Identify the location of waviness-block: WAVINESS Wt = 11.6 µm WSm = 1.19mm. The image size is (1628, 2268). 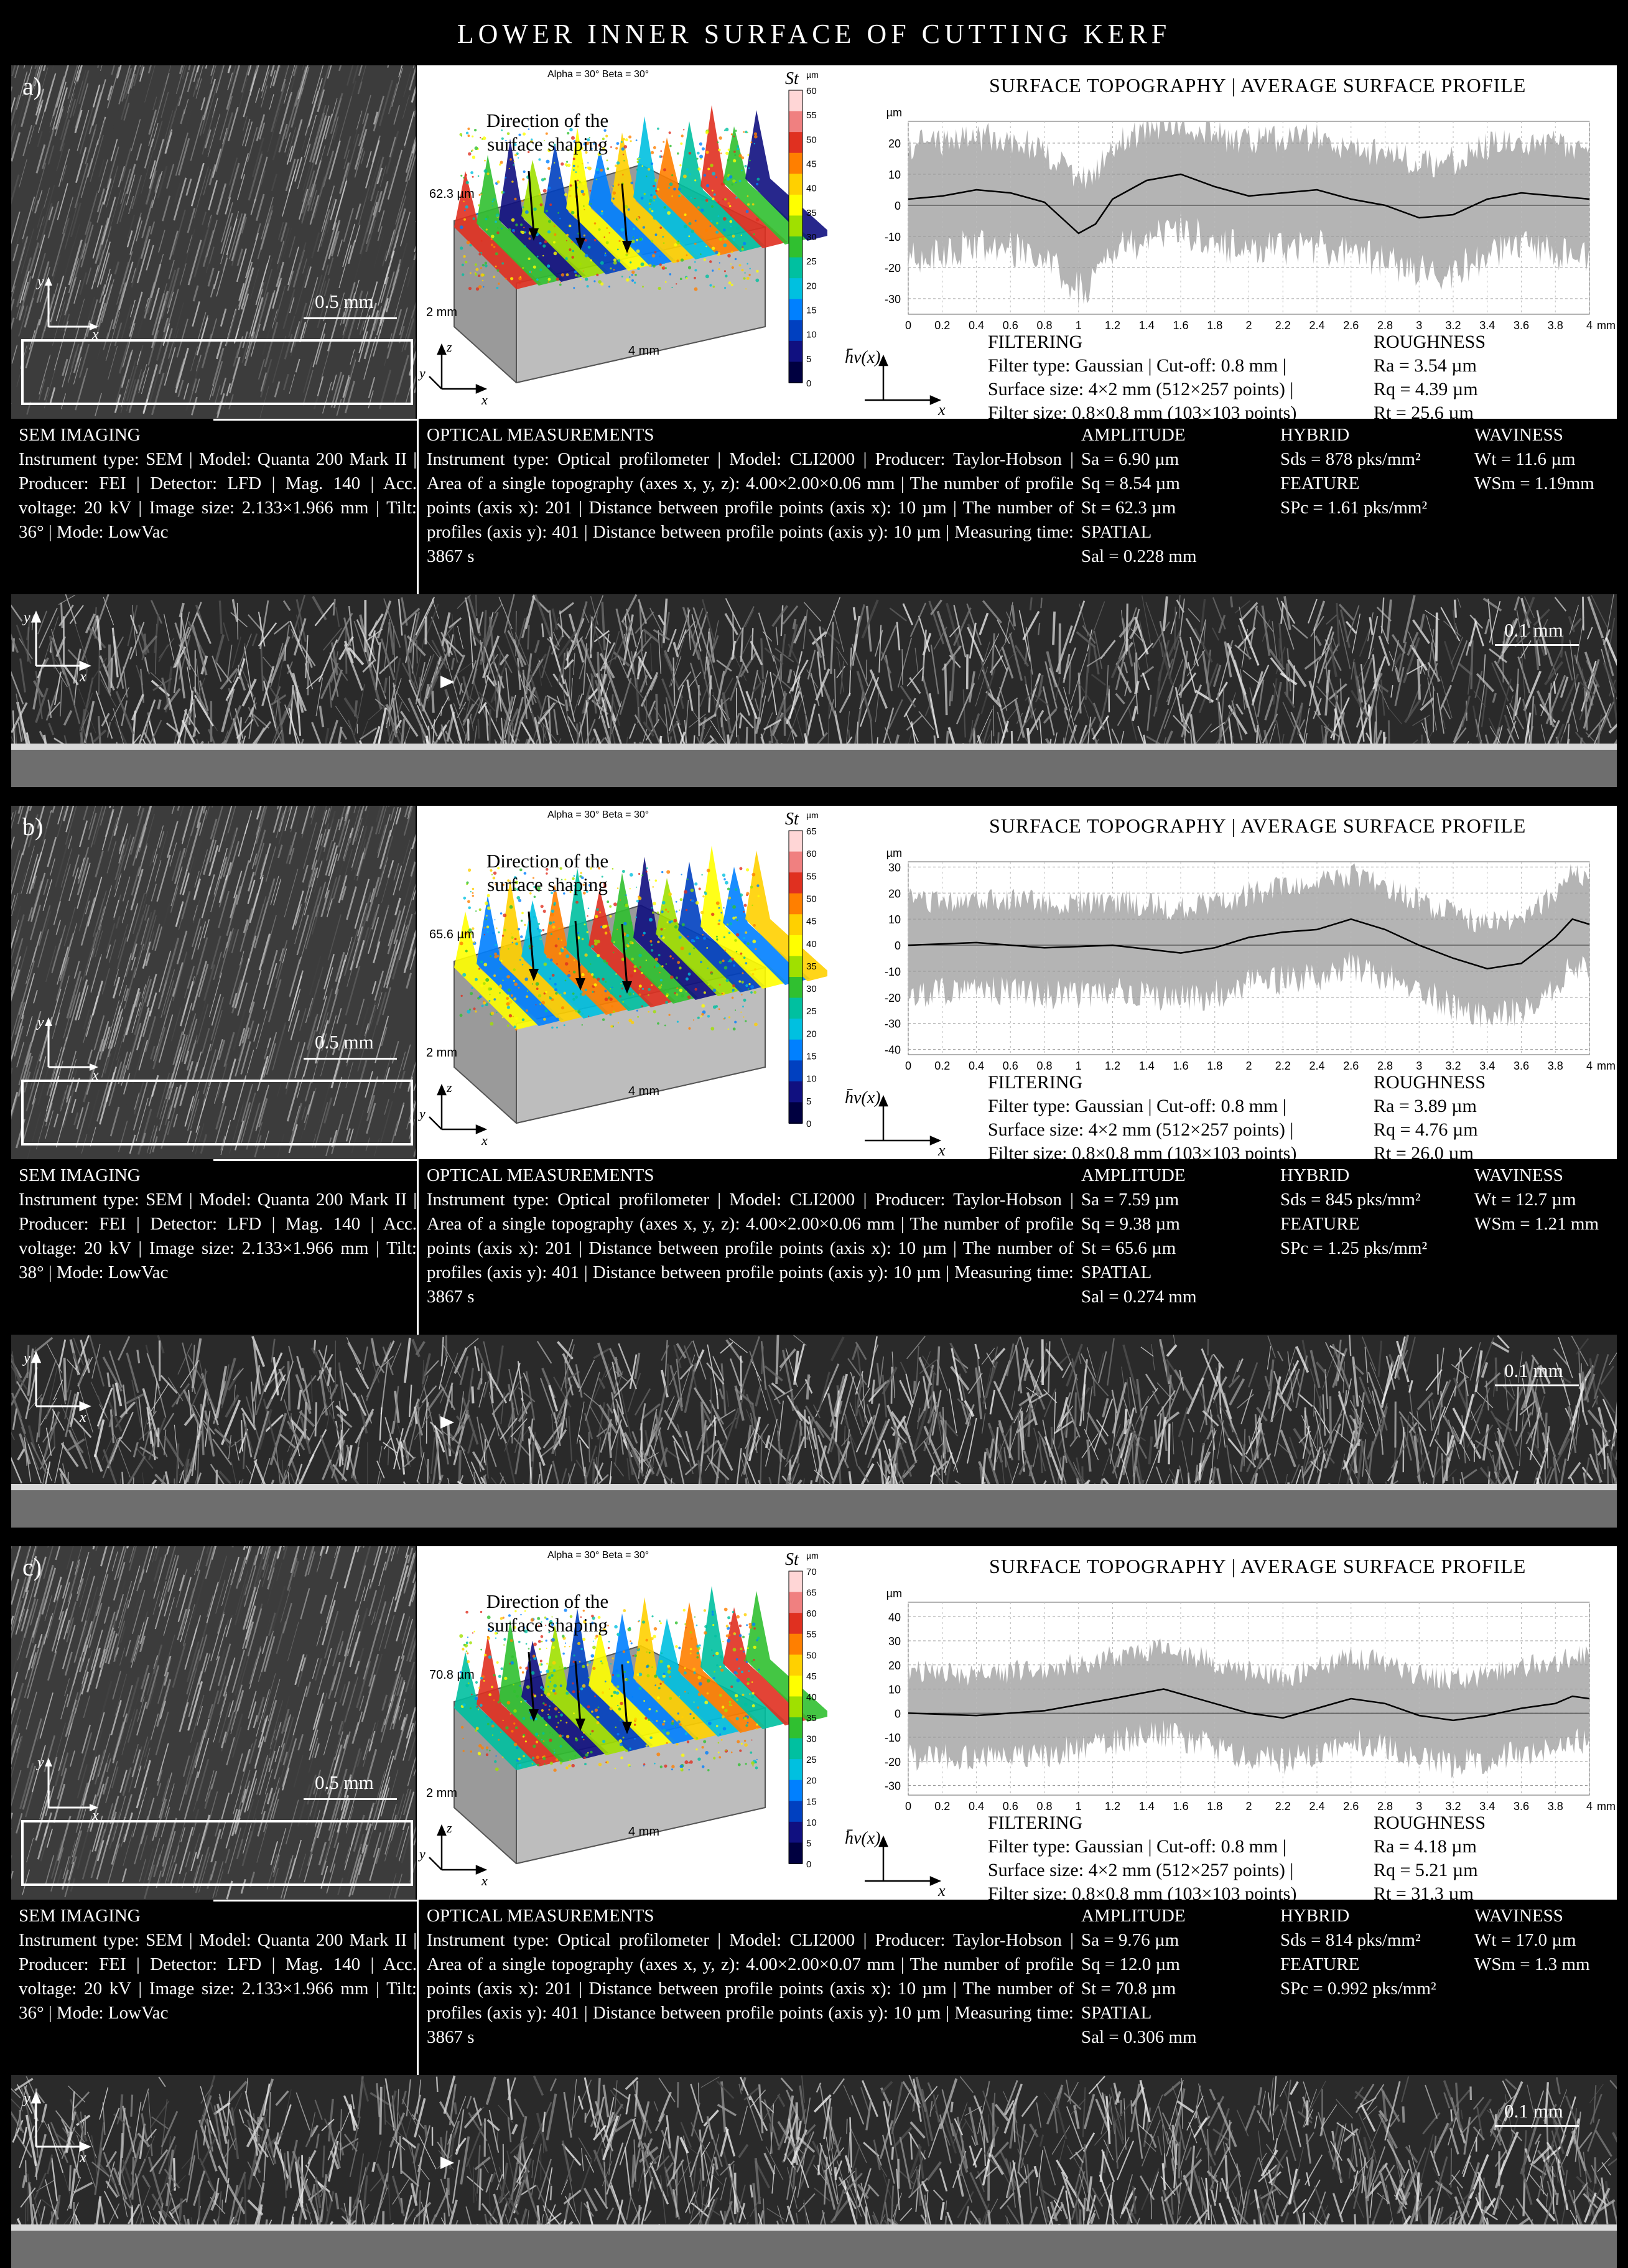
(1542, 459).